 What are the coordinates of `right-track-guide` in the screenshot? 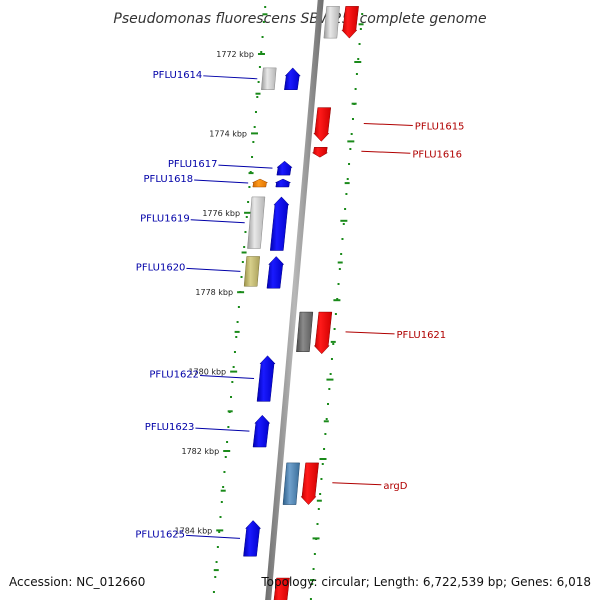 It's located at (336, 306).